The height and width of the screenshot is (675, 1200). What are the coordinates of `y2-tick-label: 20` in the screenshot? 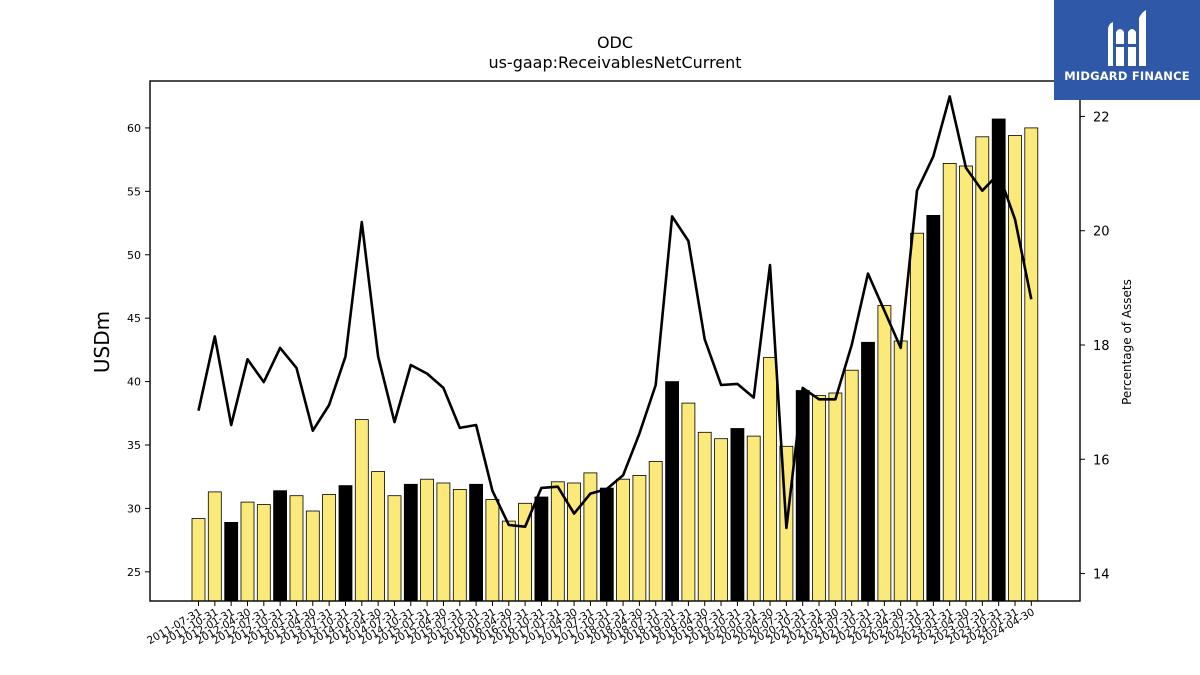 It's located at (1101, 232).